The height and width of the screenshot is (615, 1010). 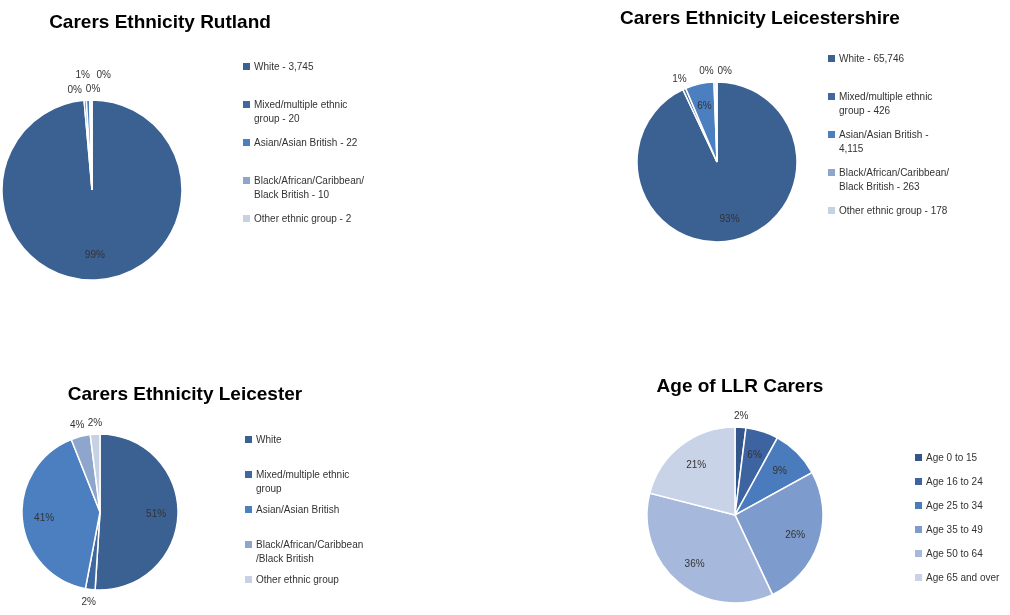 What do you see at coordinates (729, 218) in the screenshot?
I see `data-label: 93%` at bounding box center [729, 218].